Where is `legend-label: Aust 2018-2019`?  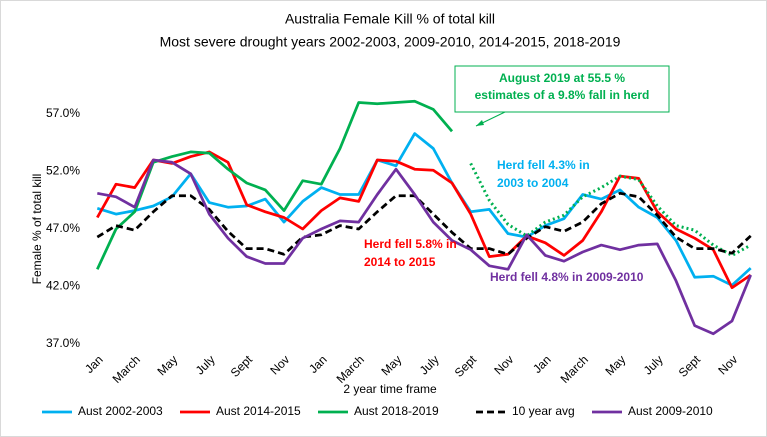
legend-label: Aust 2018-2019 is located at coordinates (396, 411).